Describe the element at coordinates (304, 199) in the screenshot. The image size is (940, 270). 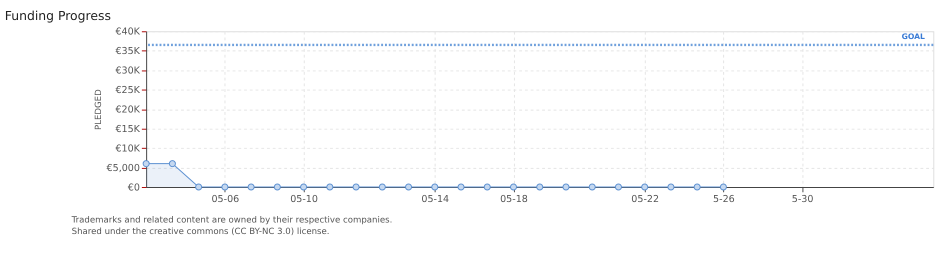
I see `x-tick-label: 05-10` at that location.